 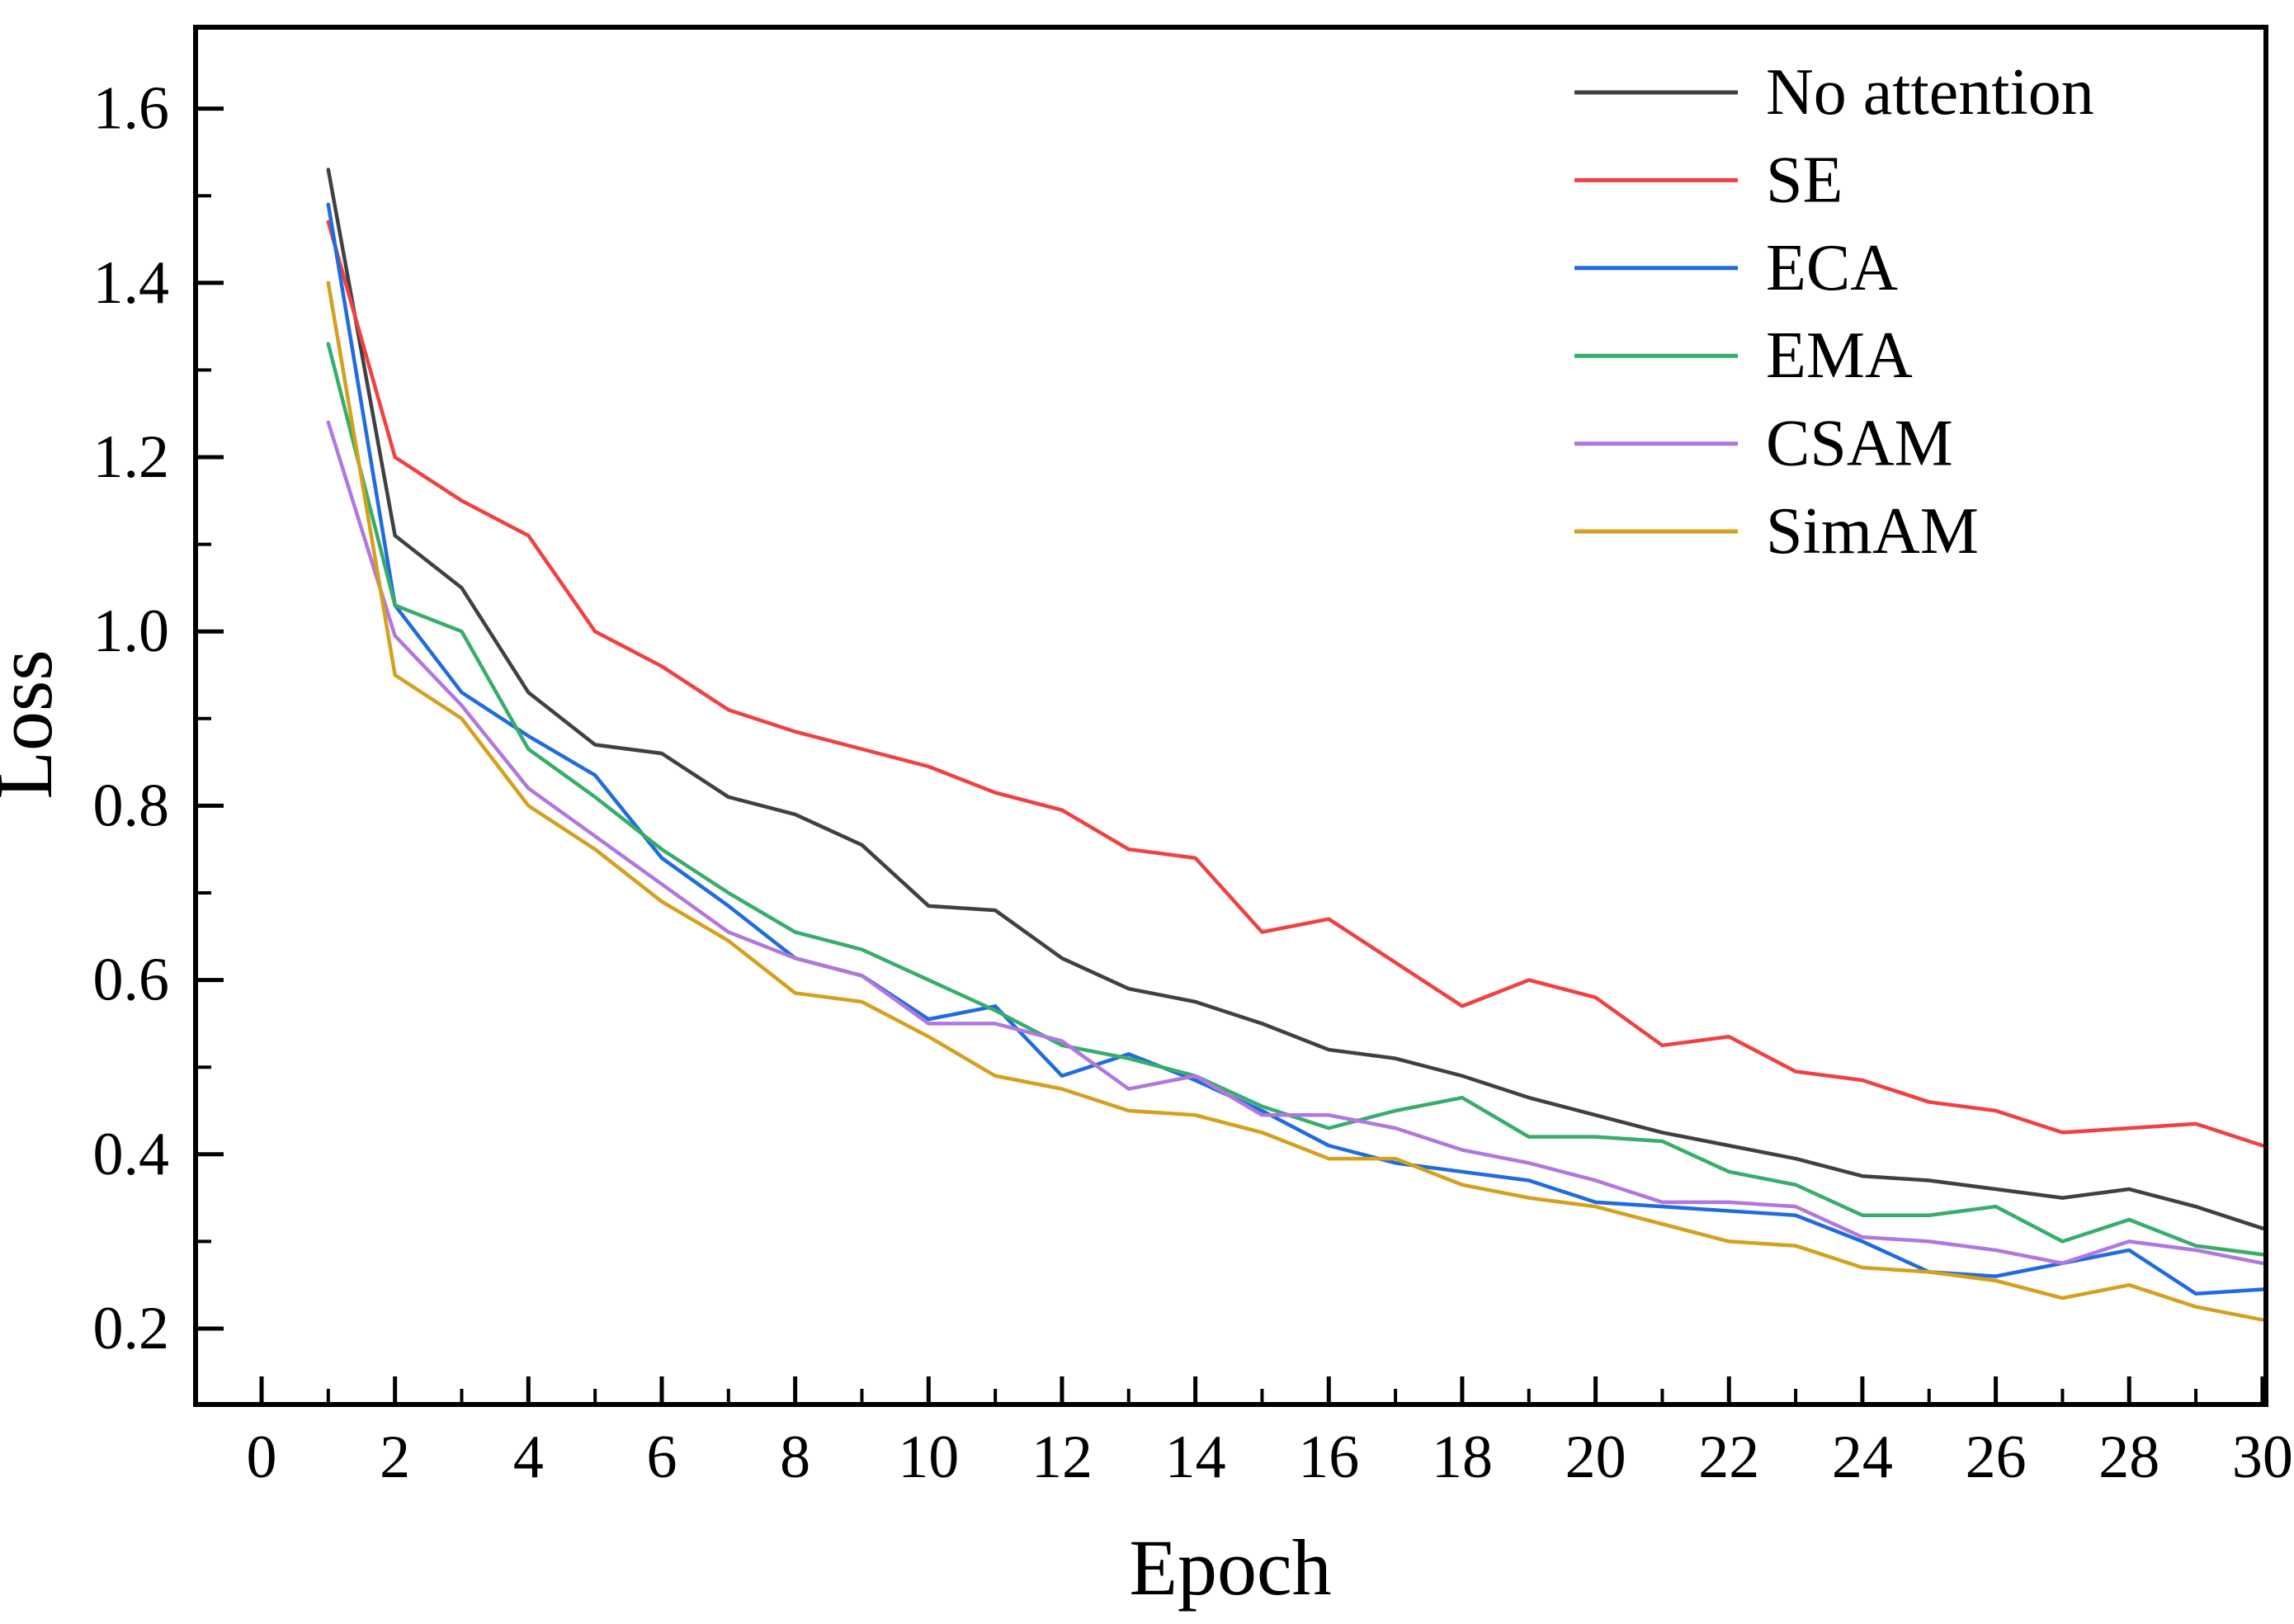 I want to click on x-tick-label: 12, so click(x=1062, y=1457).